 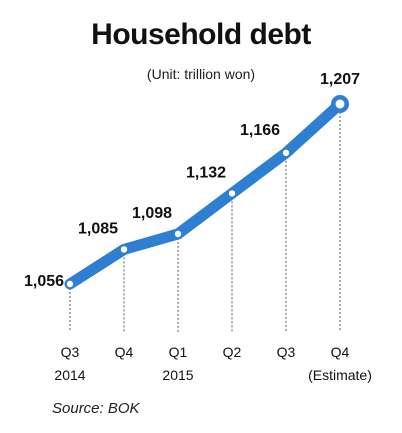 I want to click on chart-title: Household debt, so click(x=201, y=34).